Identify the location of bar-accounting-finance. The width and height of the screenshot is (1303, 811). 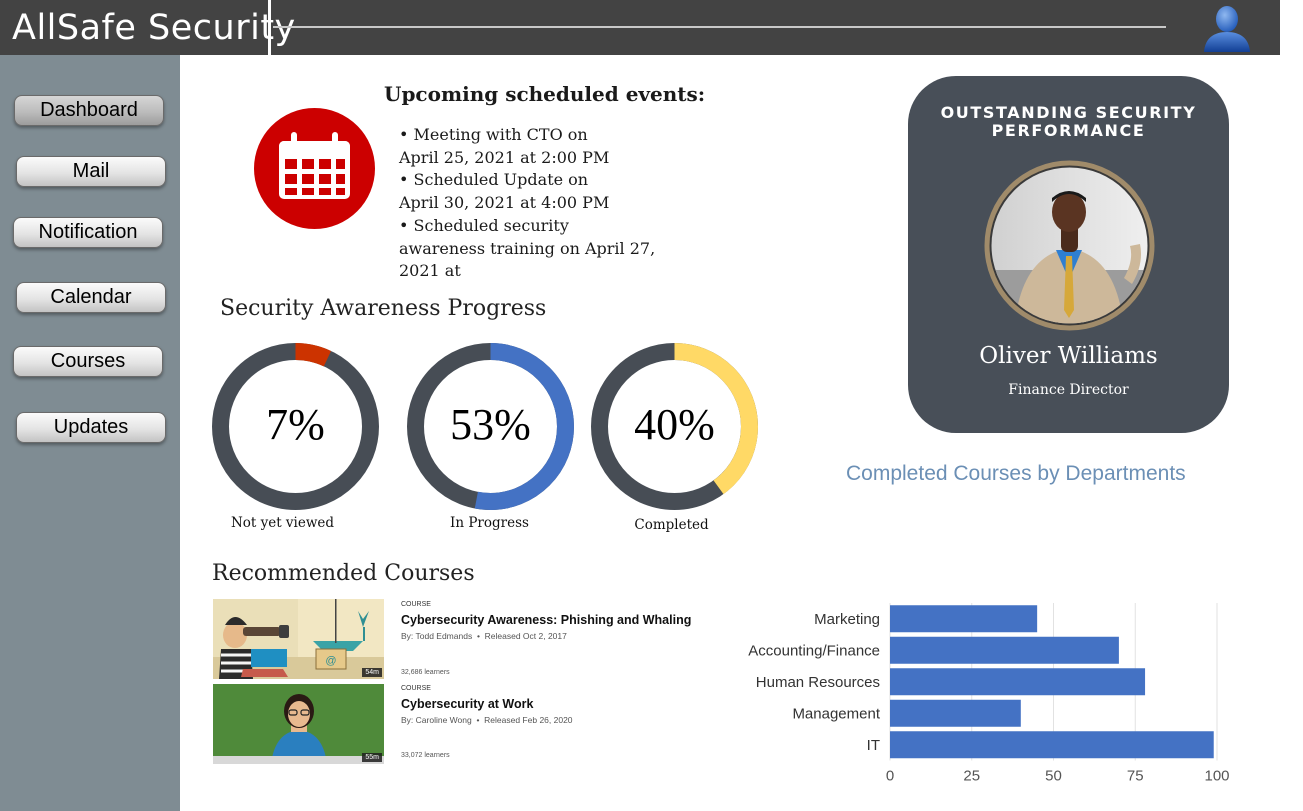
(1004, 650).